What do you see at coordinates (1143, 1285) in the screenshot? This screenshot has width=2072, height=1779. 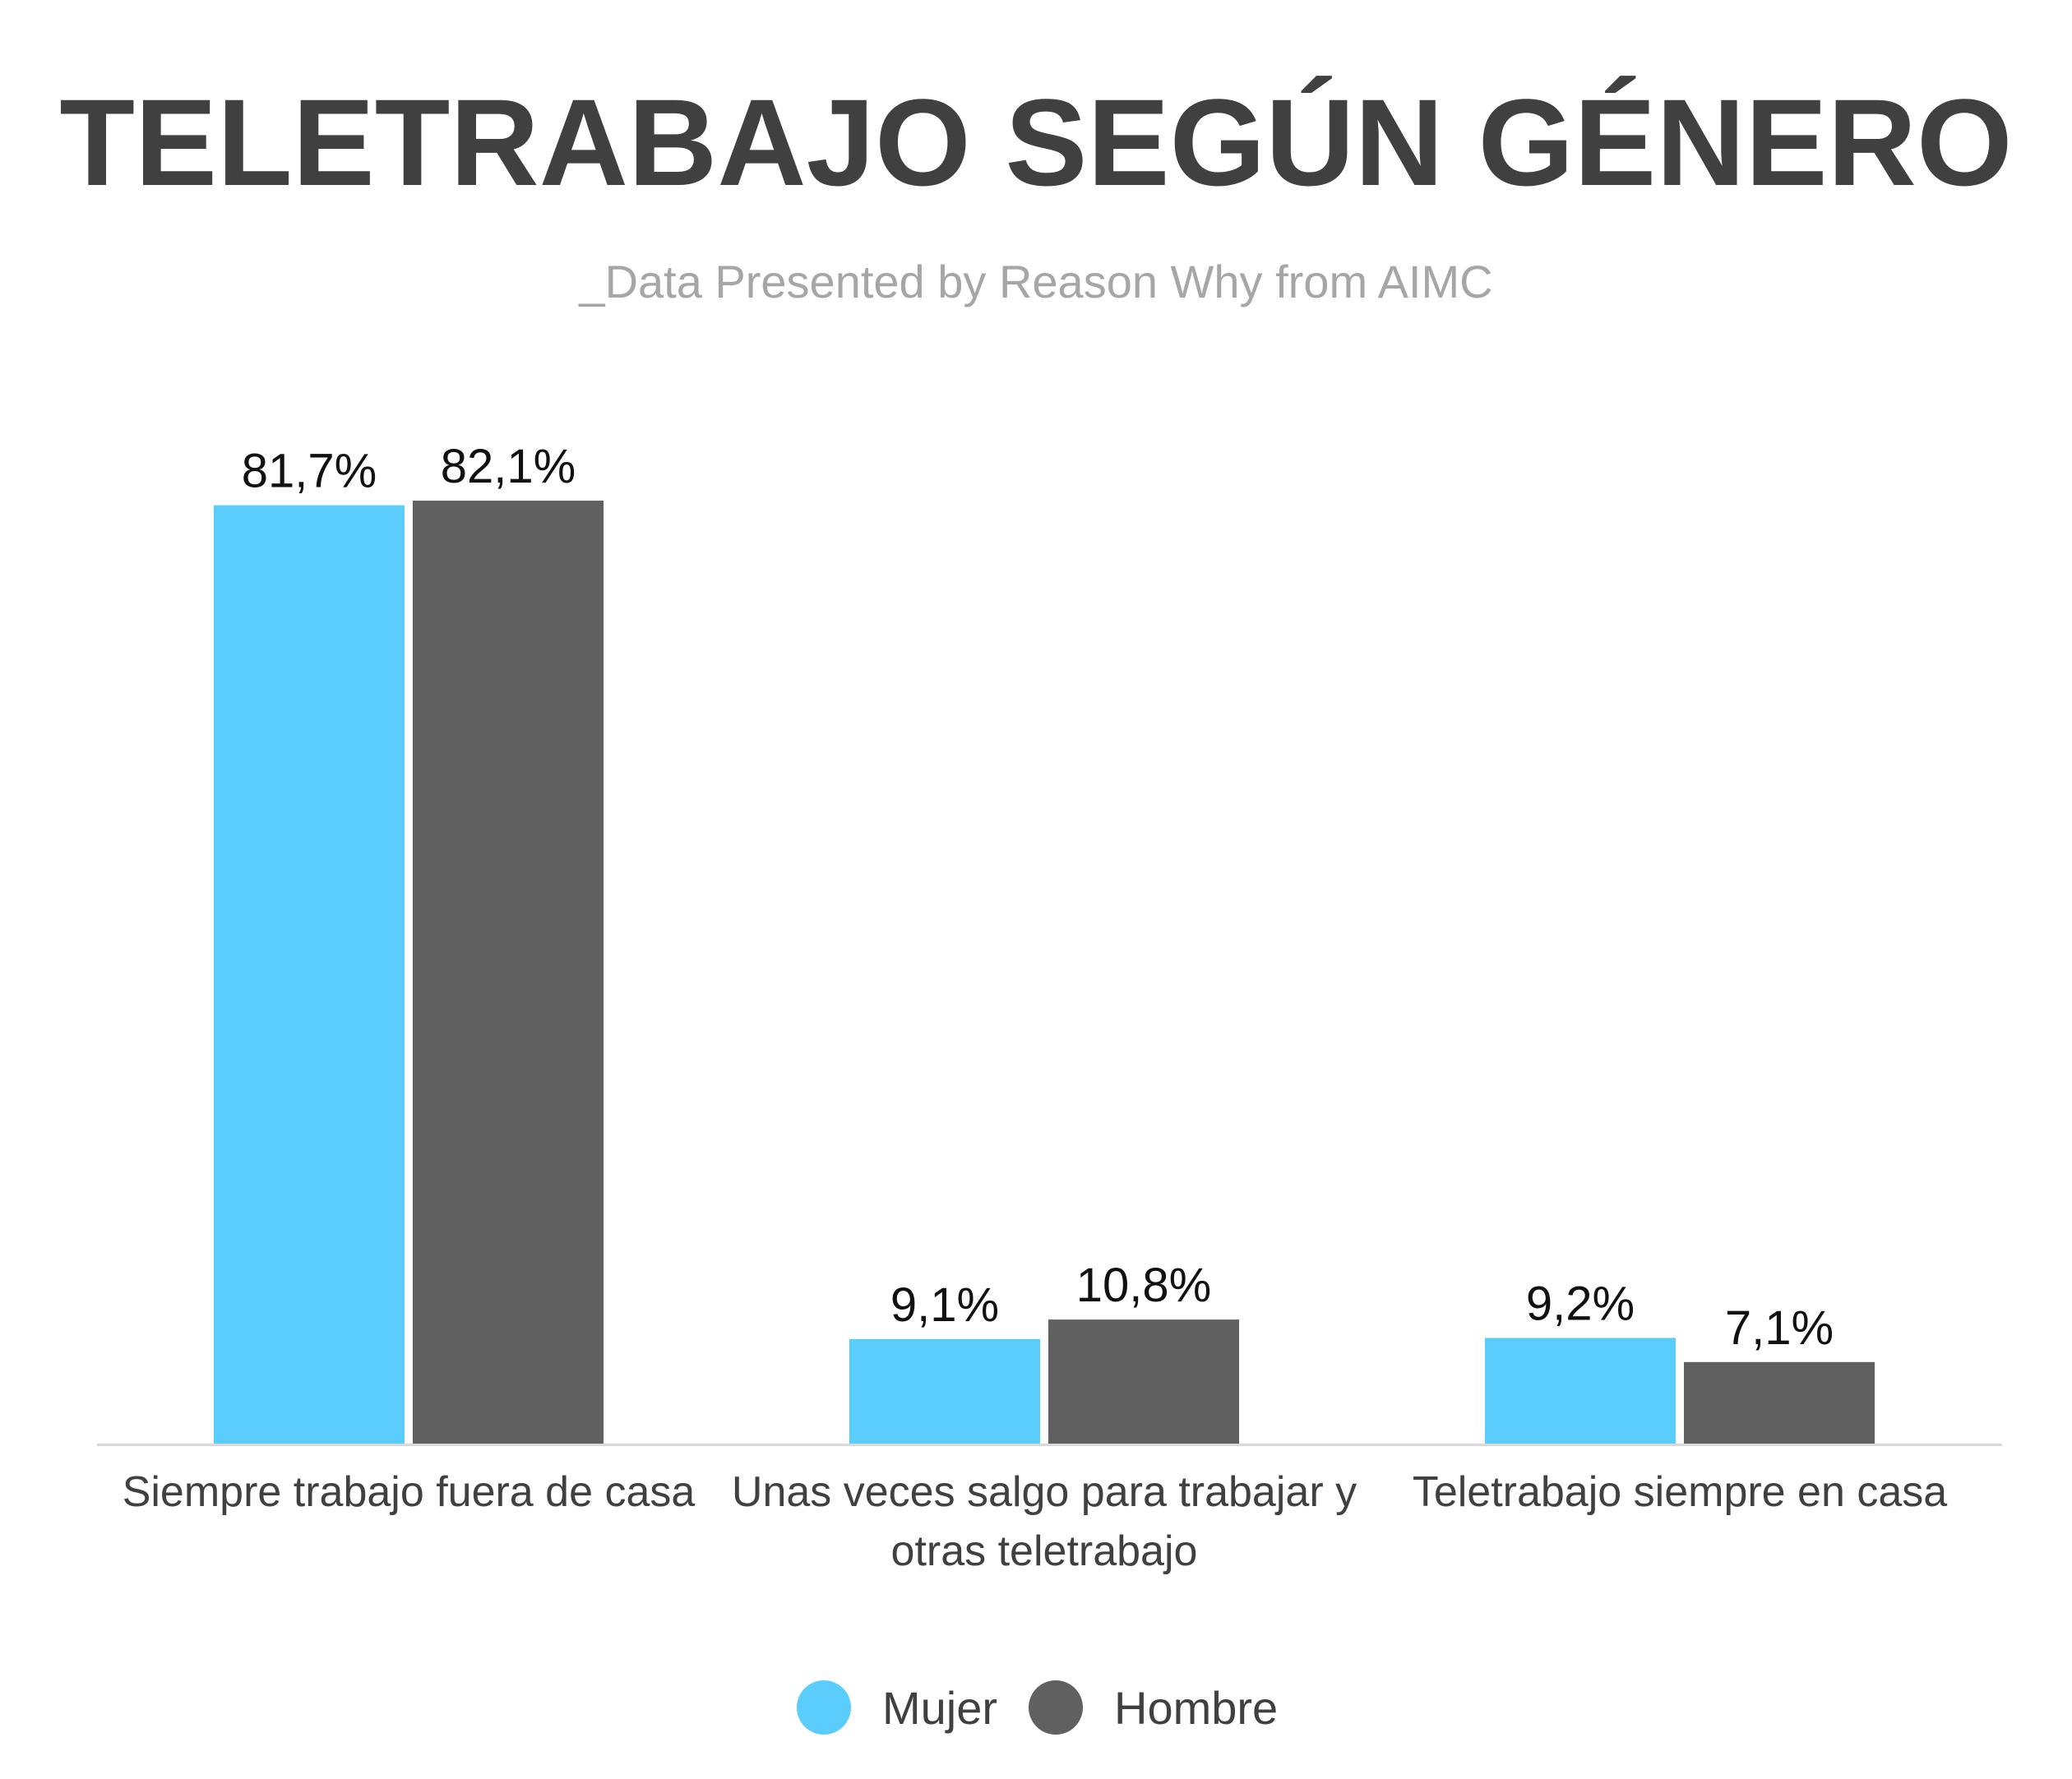 I see `data-label-hombre-1: 10,8%` at bounding box center [1143, 1285].